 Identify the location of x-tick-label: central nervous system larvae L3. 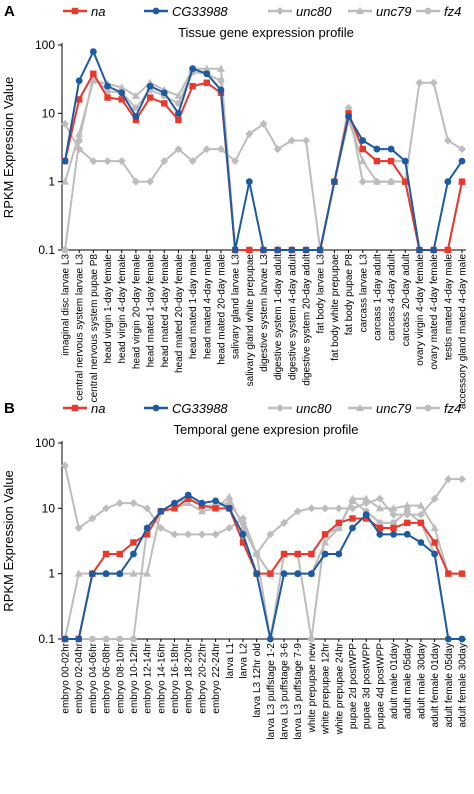
(80, 327).